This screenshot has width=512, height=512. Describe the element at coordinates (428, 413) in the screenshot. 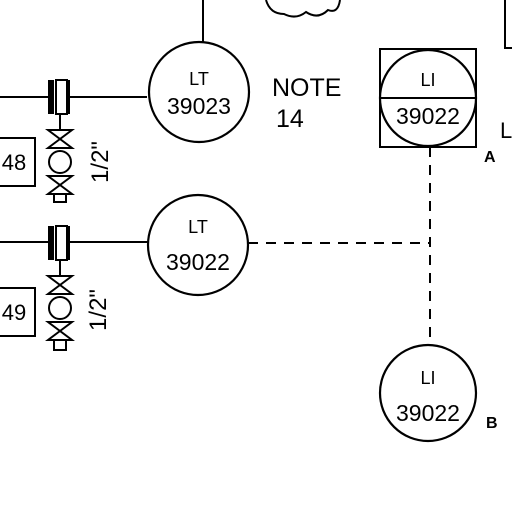

I see `li-b-tag: 39022` at that location.